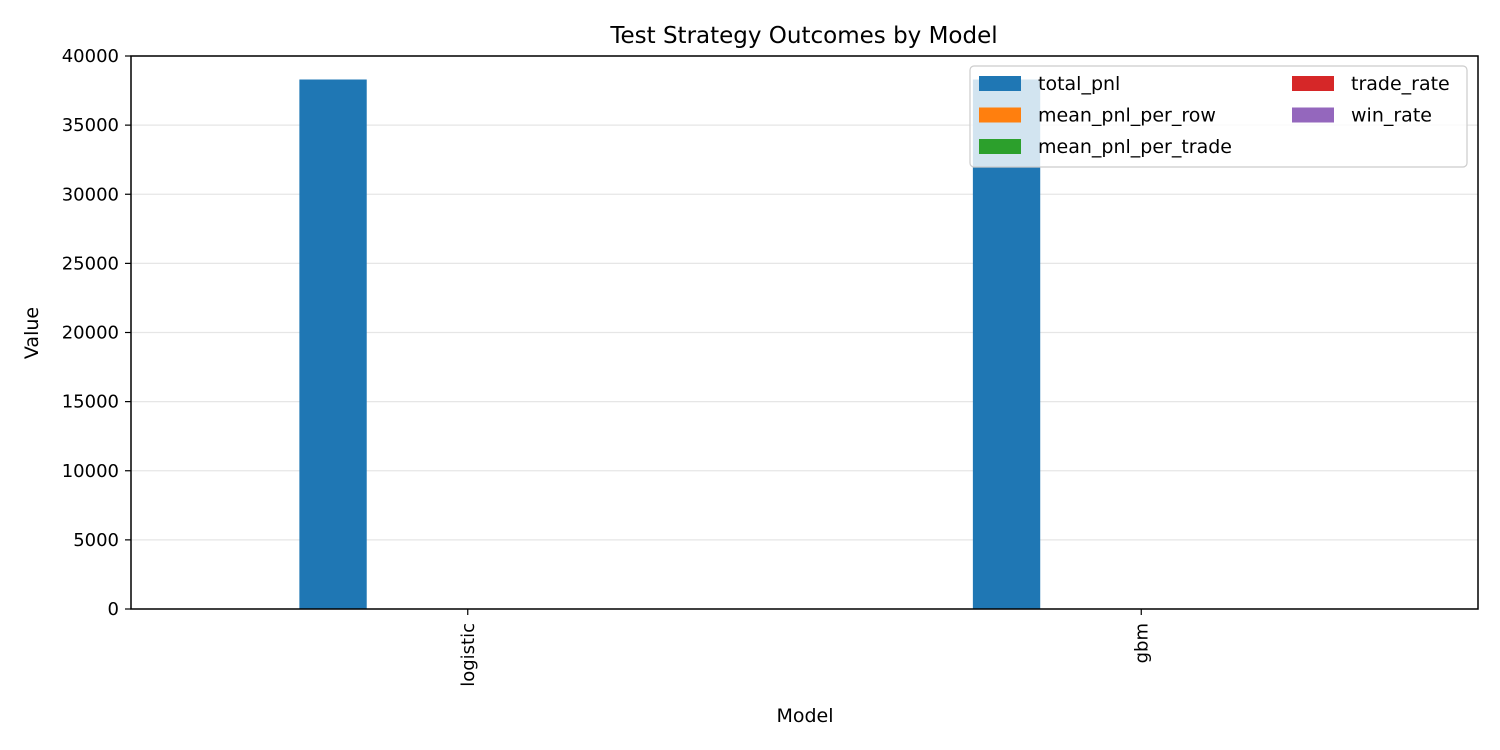 The height and width of the screenshot is (750, 1500). Describe the element at coordinates (32, 333) in the screenshot. I see `y-axis-title: Value` at that location.